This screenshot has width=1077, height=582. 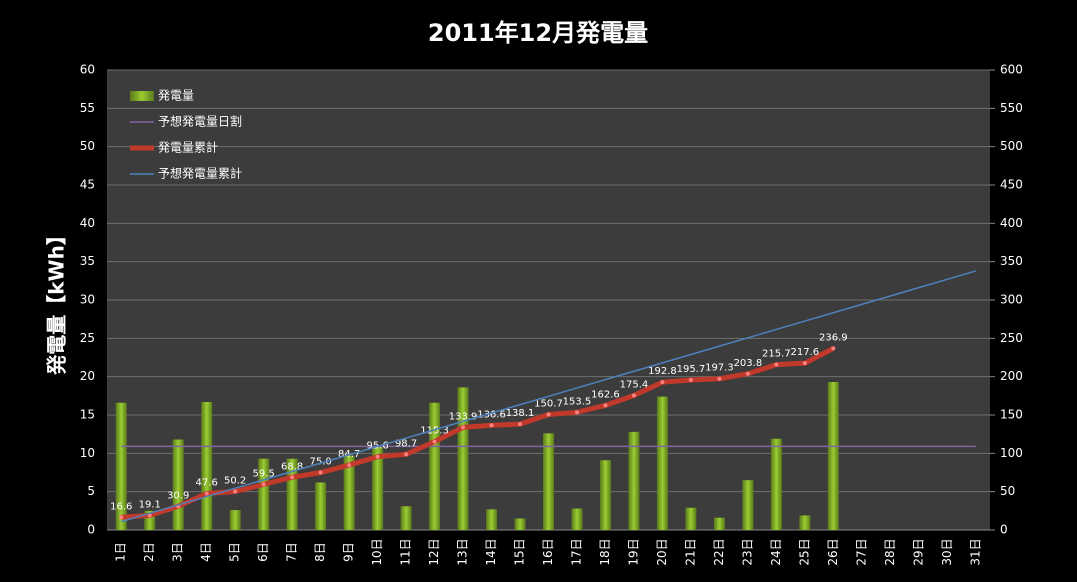 What do you see at coordinates (975, 551) in the screenshot?
I see `x-tick-label: 31日` at bounding box center [975, 551].